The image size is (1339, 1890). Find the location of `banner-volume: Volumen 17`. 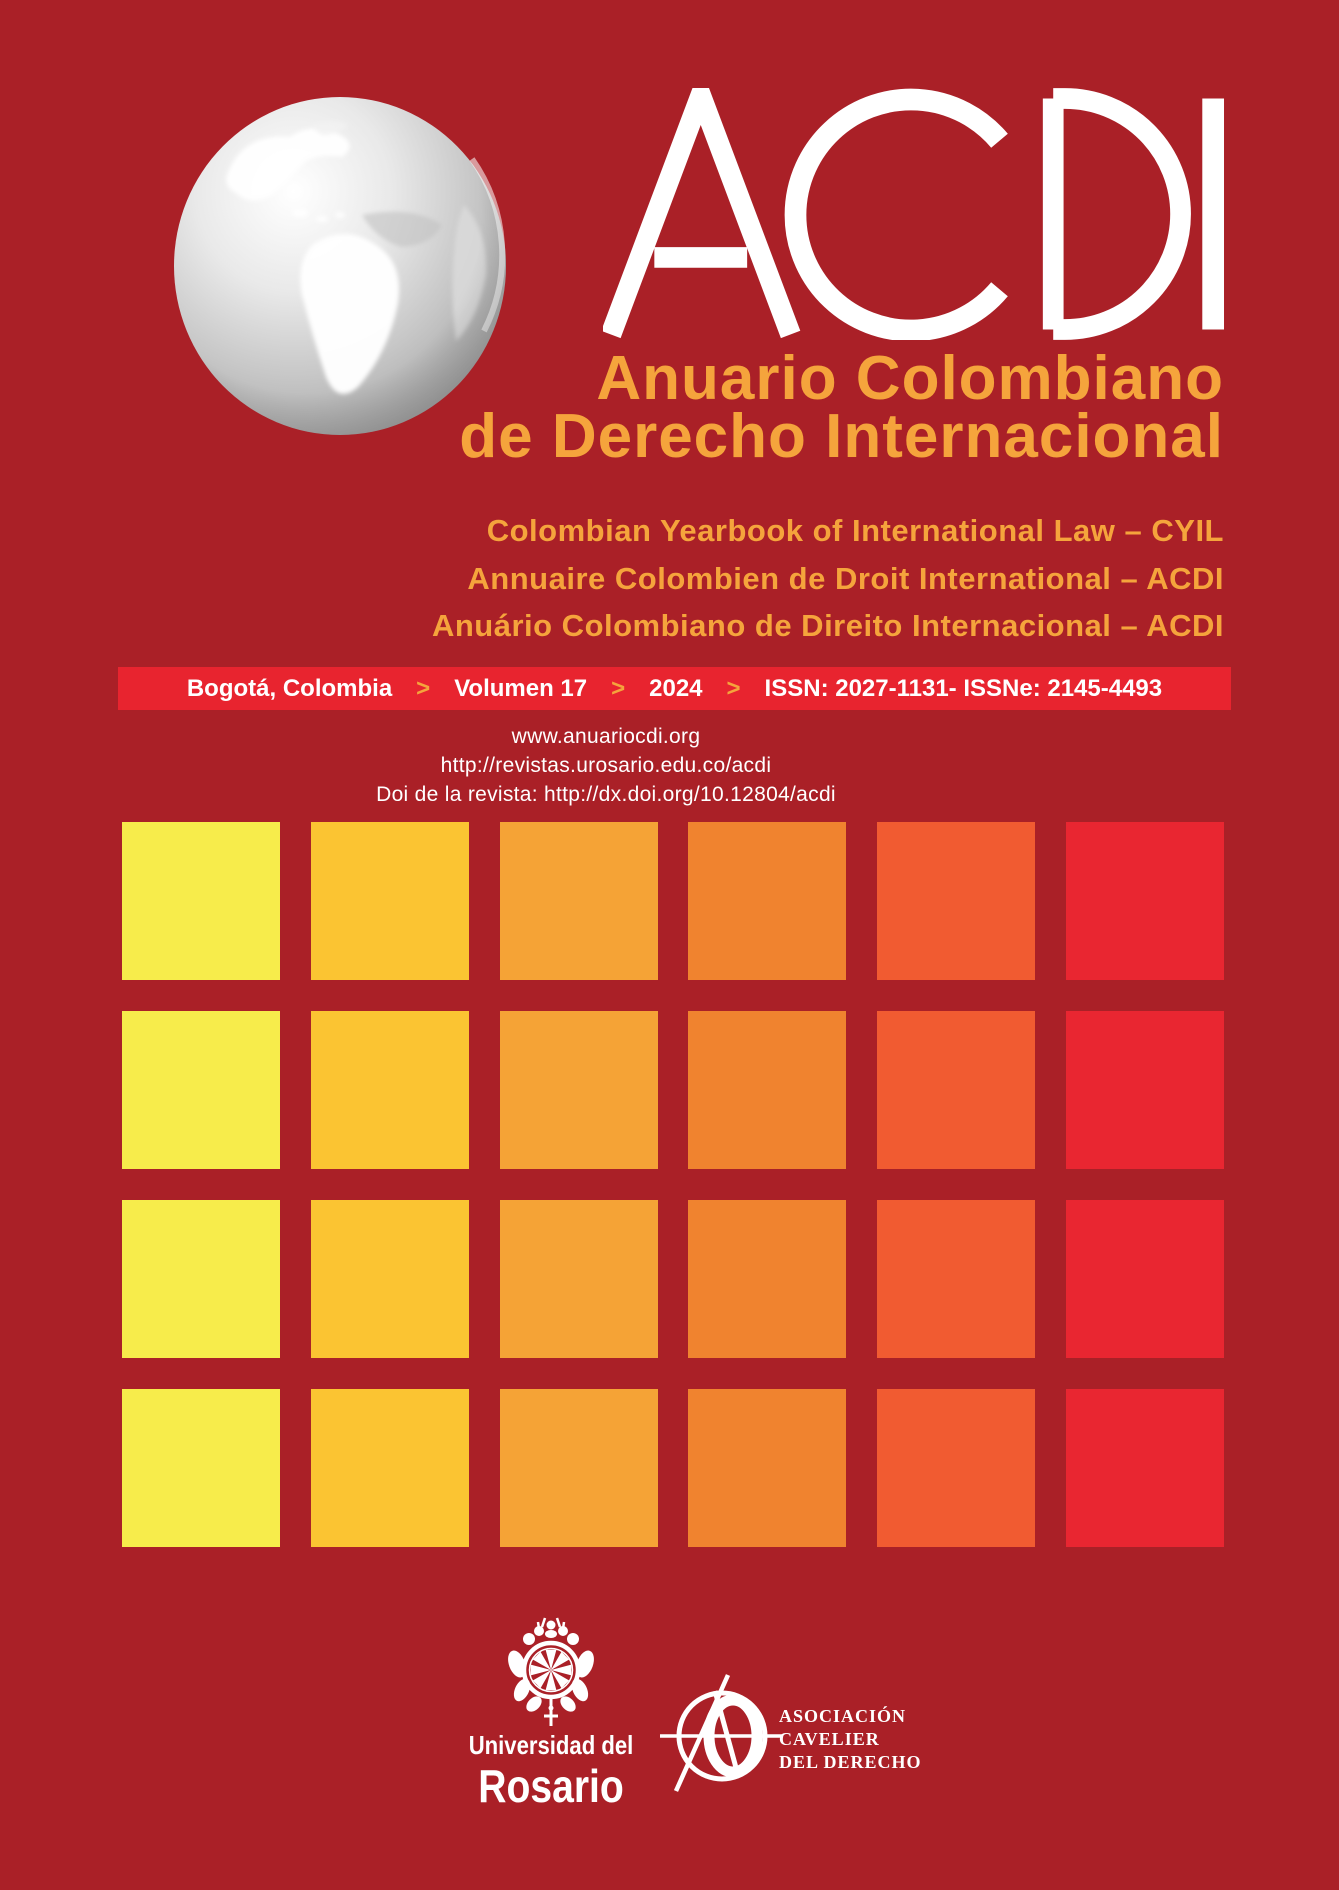

banner-volume: Volumen 17 is located at coordinates (521, 688).